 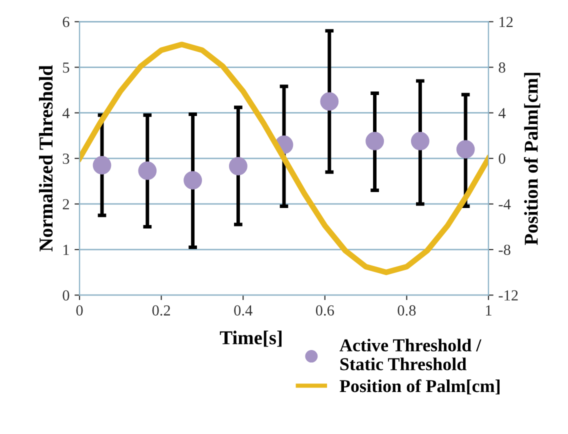 I want to click on x-tick-label: 0.8, so click(x=407, y=310).